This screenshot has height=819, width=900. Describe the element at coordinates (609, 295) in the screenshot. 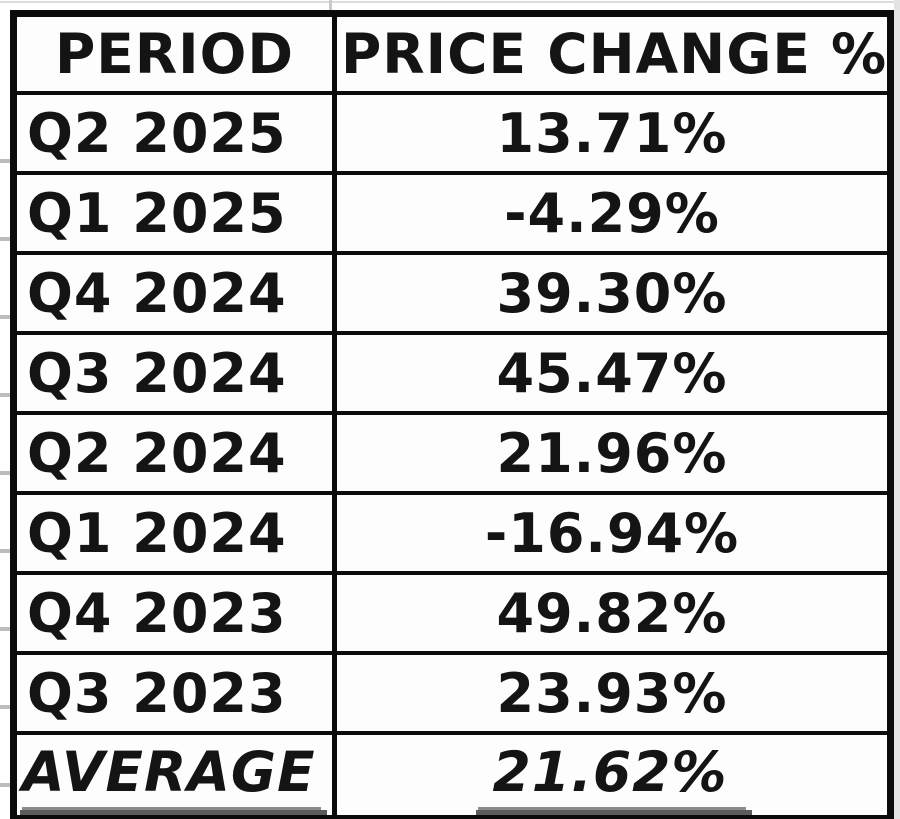

I see `price-change-cell: 39.30%` at that location.